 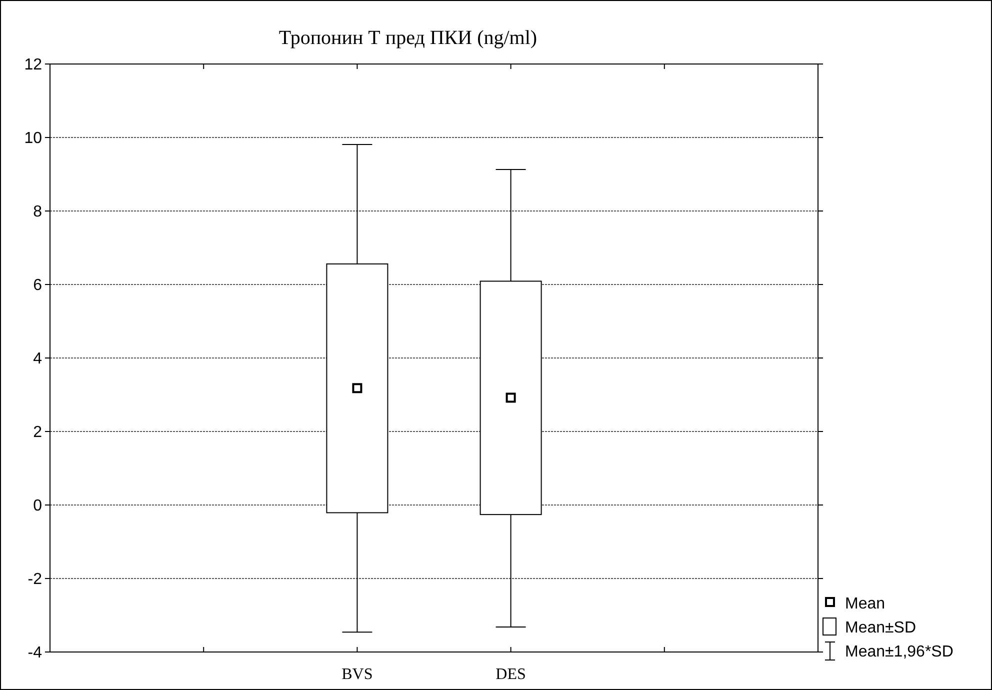 What do you see at coordinates (865, 604) in the screenshot?
I see `text: Mean` at bounding box center [865, 604].